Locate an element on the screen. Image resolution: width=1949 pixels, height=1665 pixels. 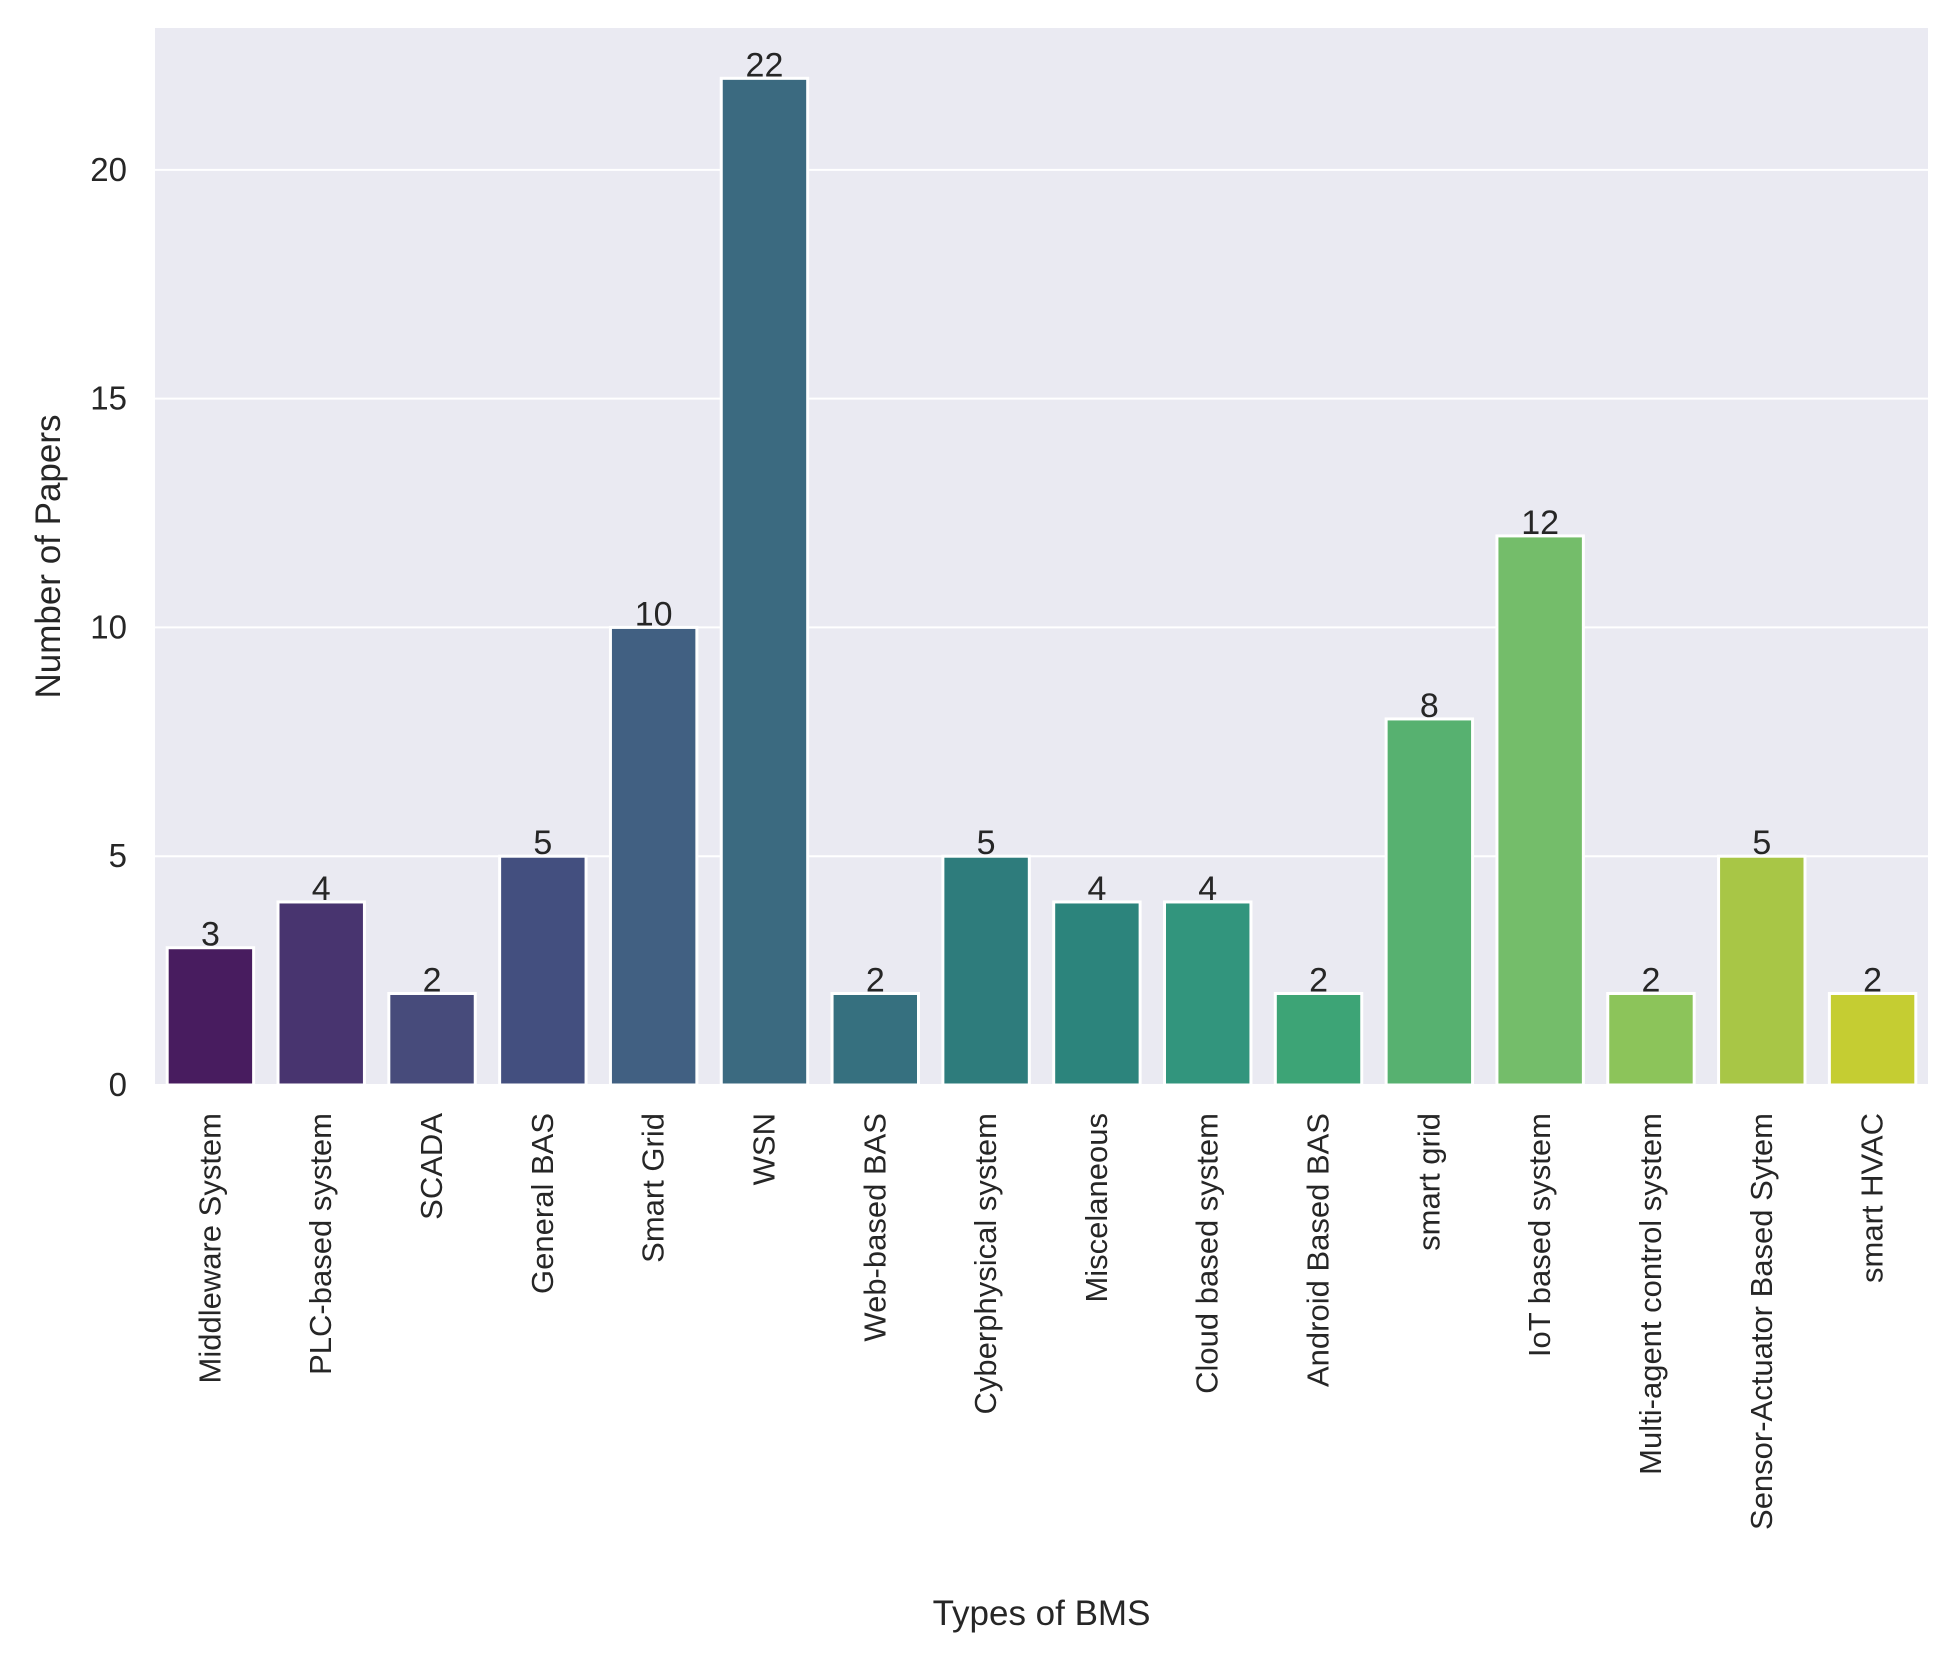
x-tick-label: Cloud based system is located at coordinates (1207, 1253).